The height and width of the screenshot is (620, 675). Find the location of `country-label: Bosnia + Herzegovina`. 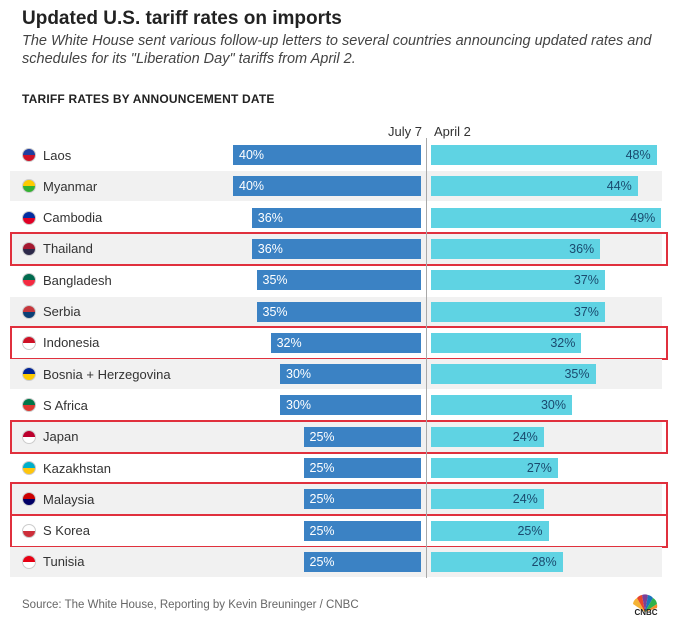

country-label: Bosnia + Herzegovina is located at coordinates (96, 374).